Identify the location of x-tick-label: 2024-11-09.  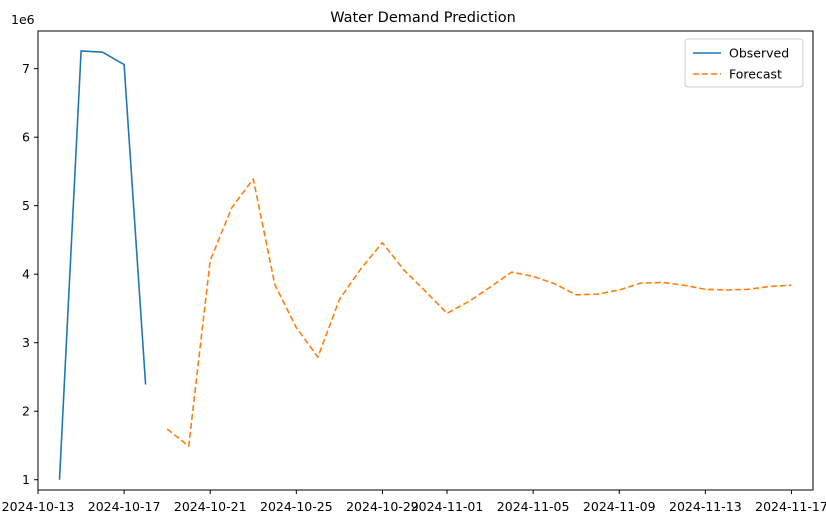
(619, 506).